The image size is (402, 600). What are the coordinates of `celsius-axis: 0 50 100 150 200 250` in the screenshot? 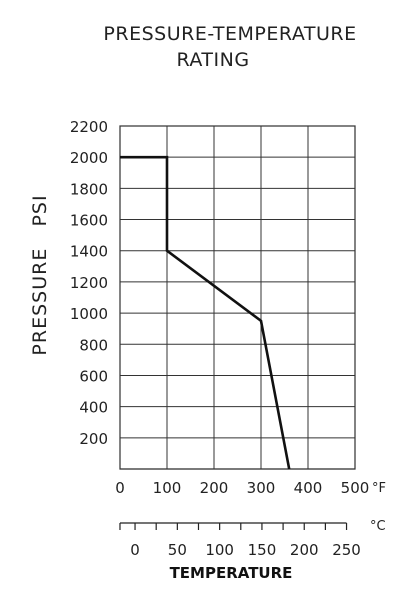 It's located at (240, 540).